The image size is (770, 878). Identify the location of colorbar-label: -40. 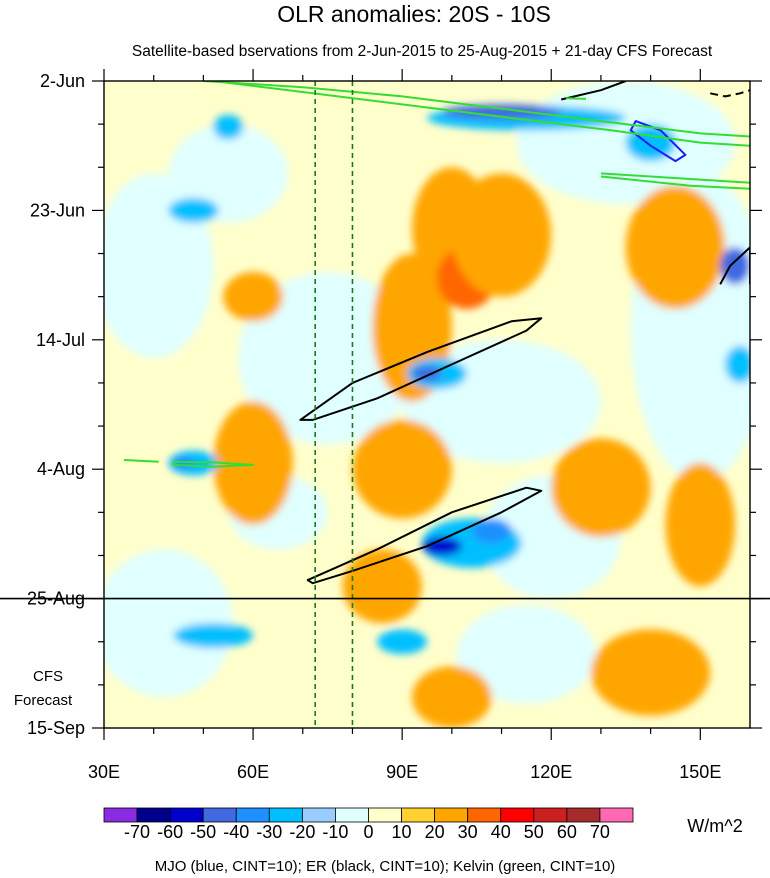
(236, 832).